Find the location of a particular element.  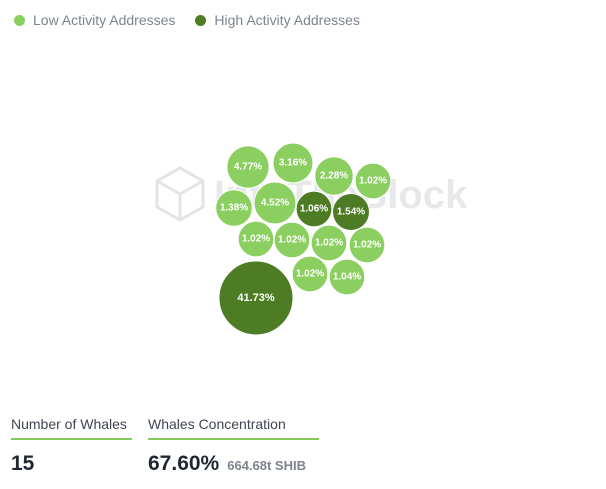

stat-whales-concentration: Whales Concentration 67.60% 664.68t SHIB is located at coordinates (233, 446).